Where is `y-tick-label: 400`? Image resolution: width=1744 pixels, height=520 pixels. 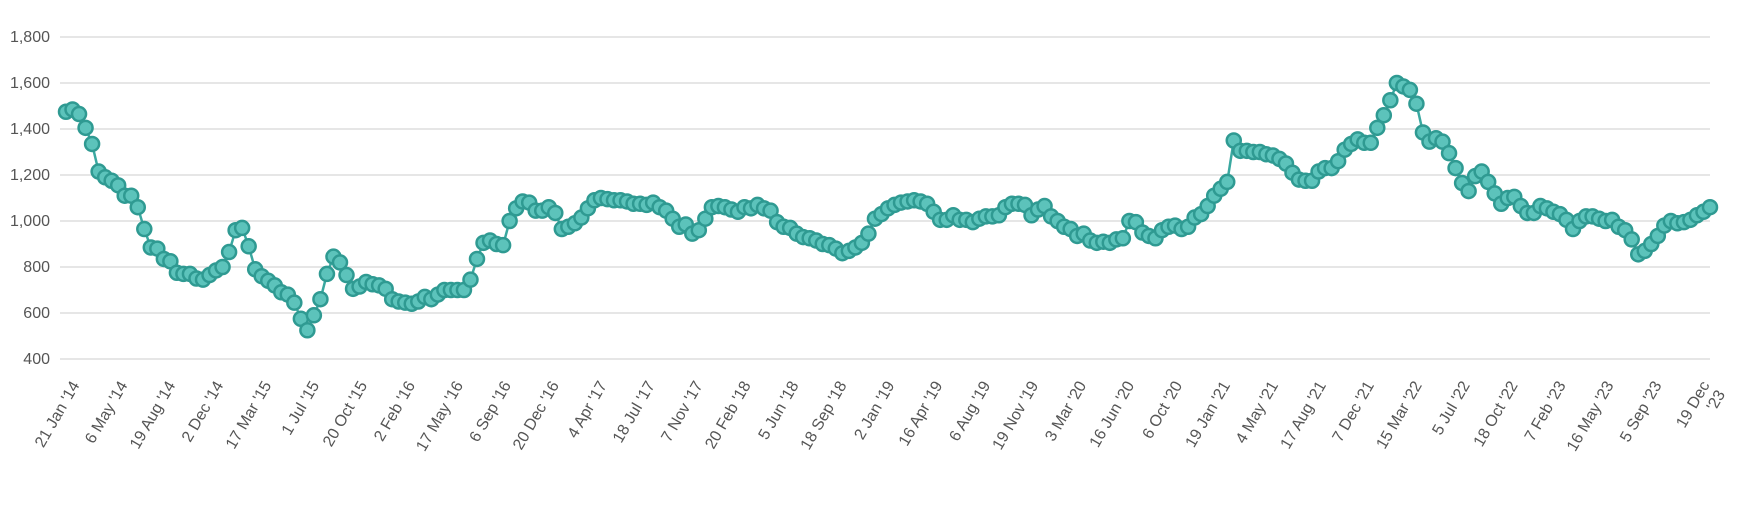
y-tick-label: 400 is located at coordinates (36, 359).